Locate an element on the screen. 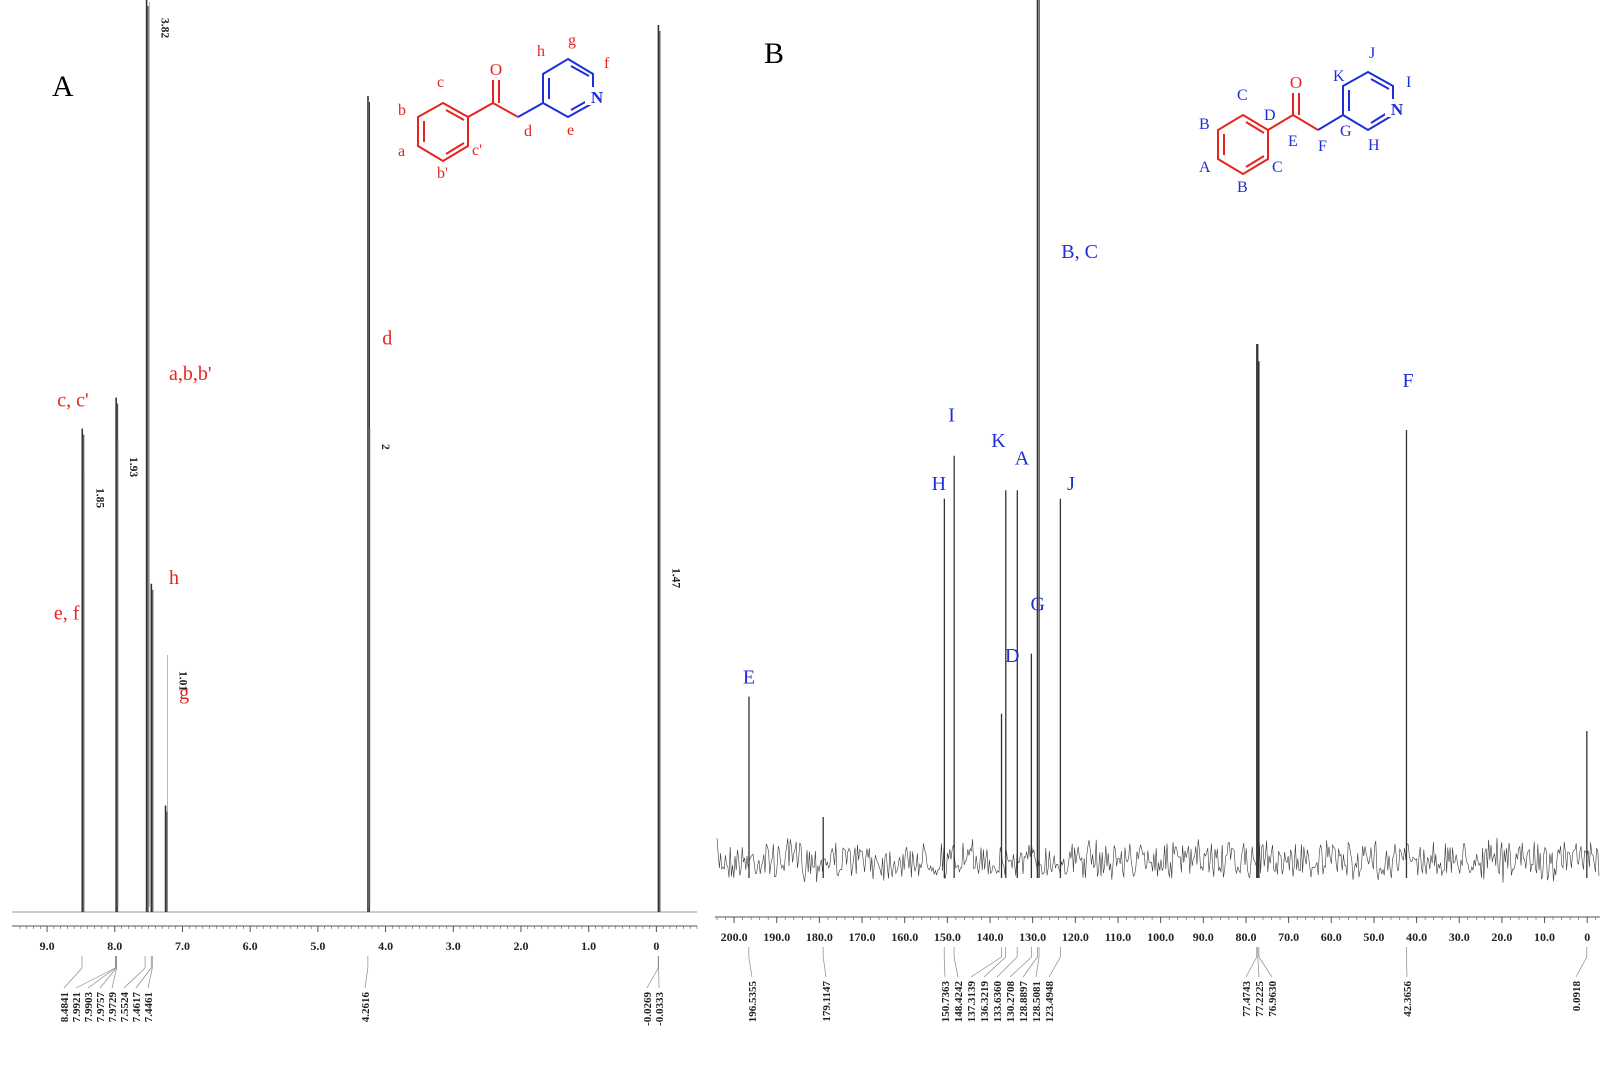 This screenshot has height=1085, width=1600. panel-a-tick-label: 6.0 is located at coordinates (250, 946).